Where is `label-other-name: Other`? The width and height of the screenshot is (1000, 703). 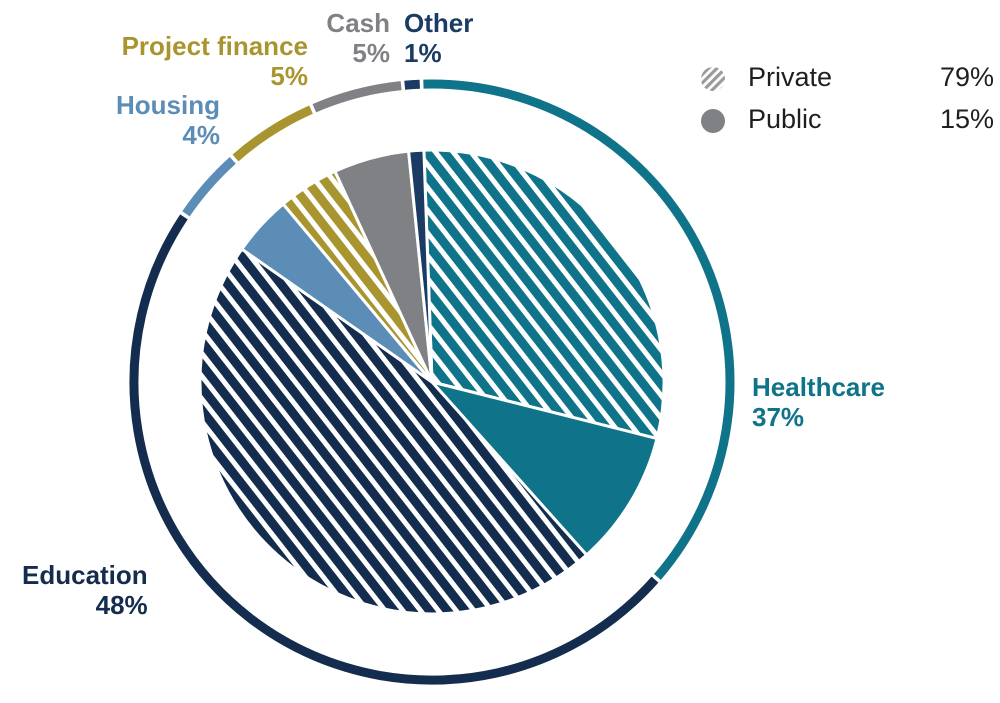 label-other-name: Other is located at coordinates (439, 23).